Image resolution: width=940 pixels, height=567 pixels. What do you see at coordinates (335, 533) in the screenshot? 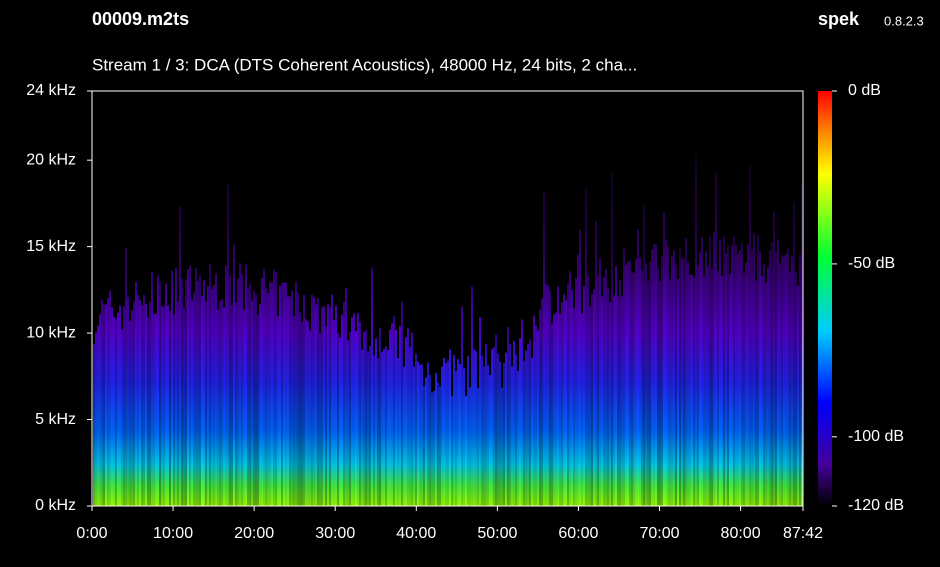
I see `x-tick-label: 30:00` at bounding box center [335, 533].